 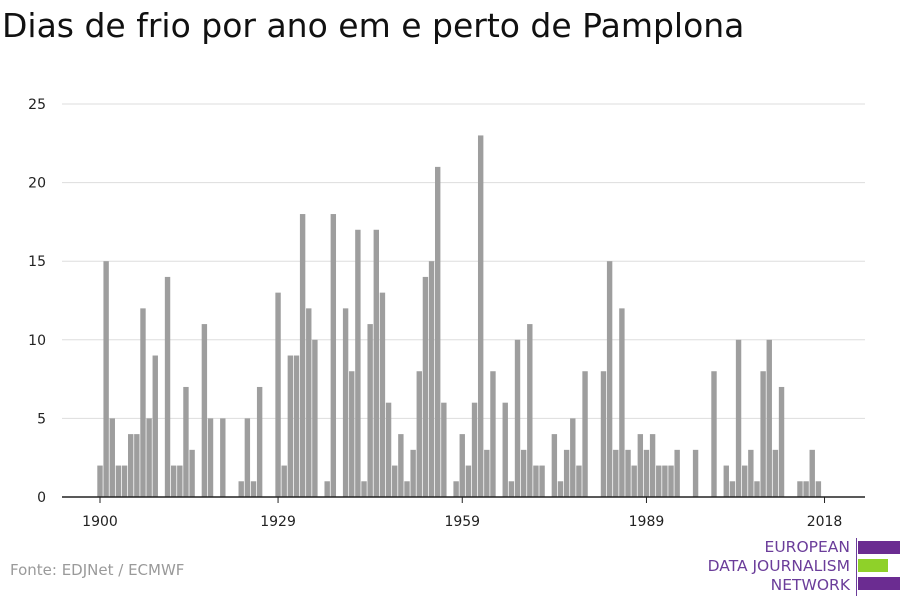 I want to click on y-tick-label: 10, so click(x=37, y=341).